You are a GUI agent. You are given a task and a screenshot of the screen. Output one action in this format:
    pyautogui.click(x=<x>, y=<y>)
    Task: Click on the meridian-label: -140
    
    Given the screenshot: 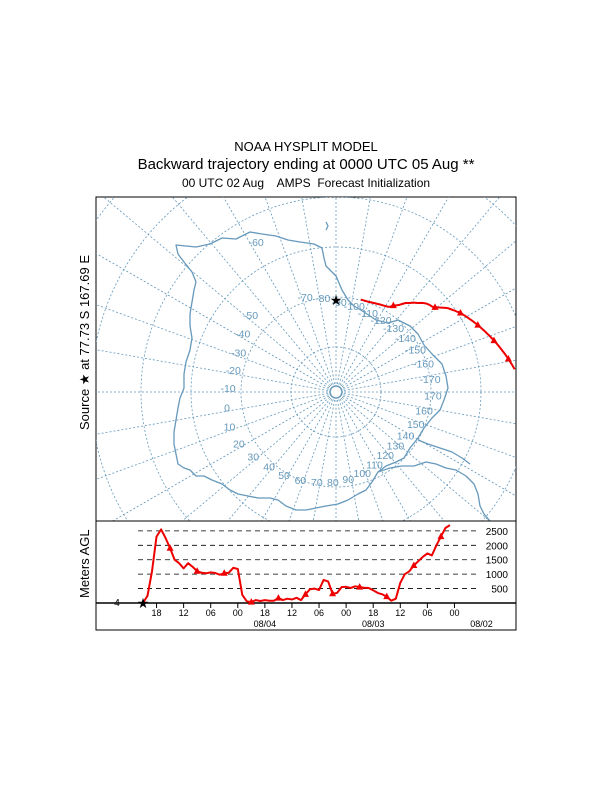 What is the action you would take?
    pyautogui.click(x=405, y=339)
    